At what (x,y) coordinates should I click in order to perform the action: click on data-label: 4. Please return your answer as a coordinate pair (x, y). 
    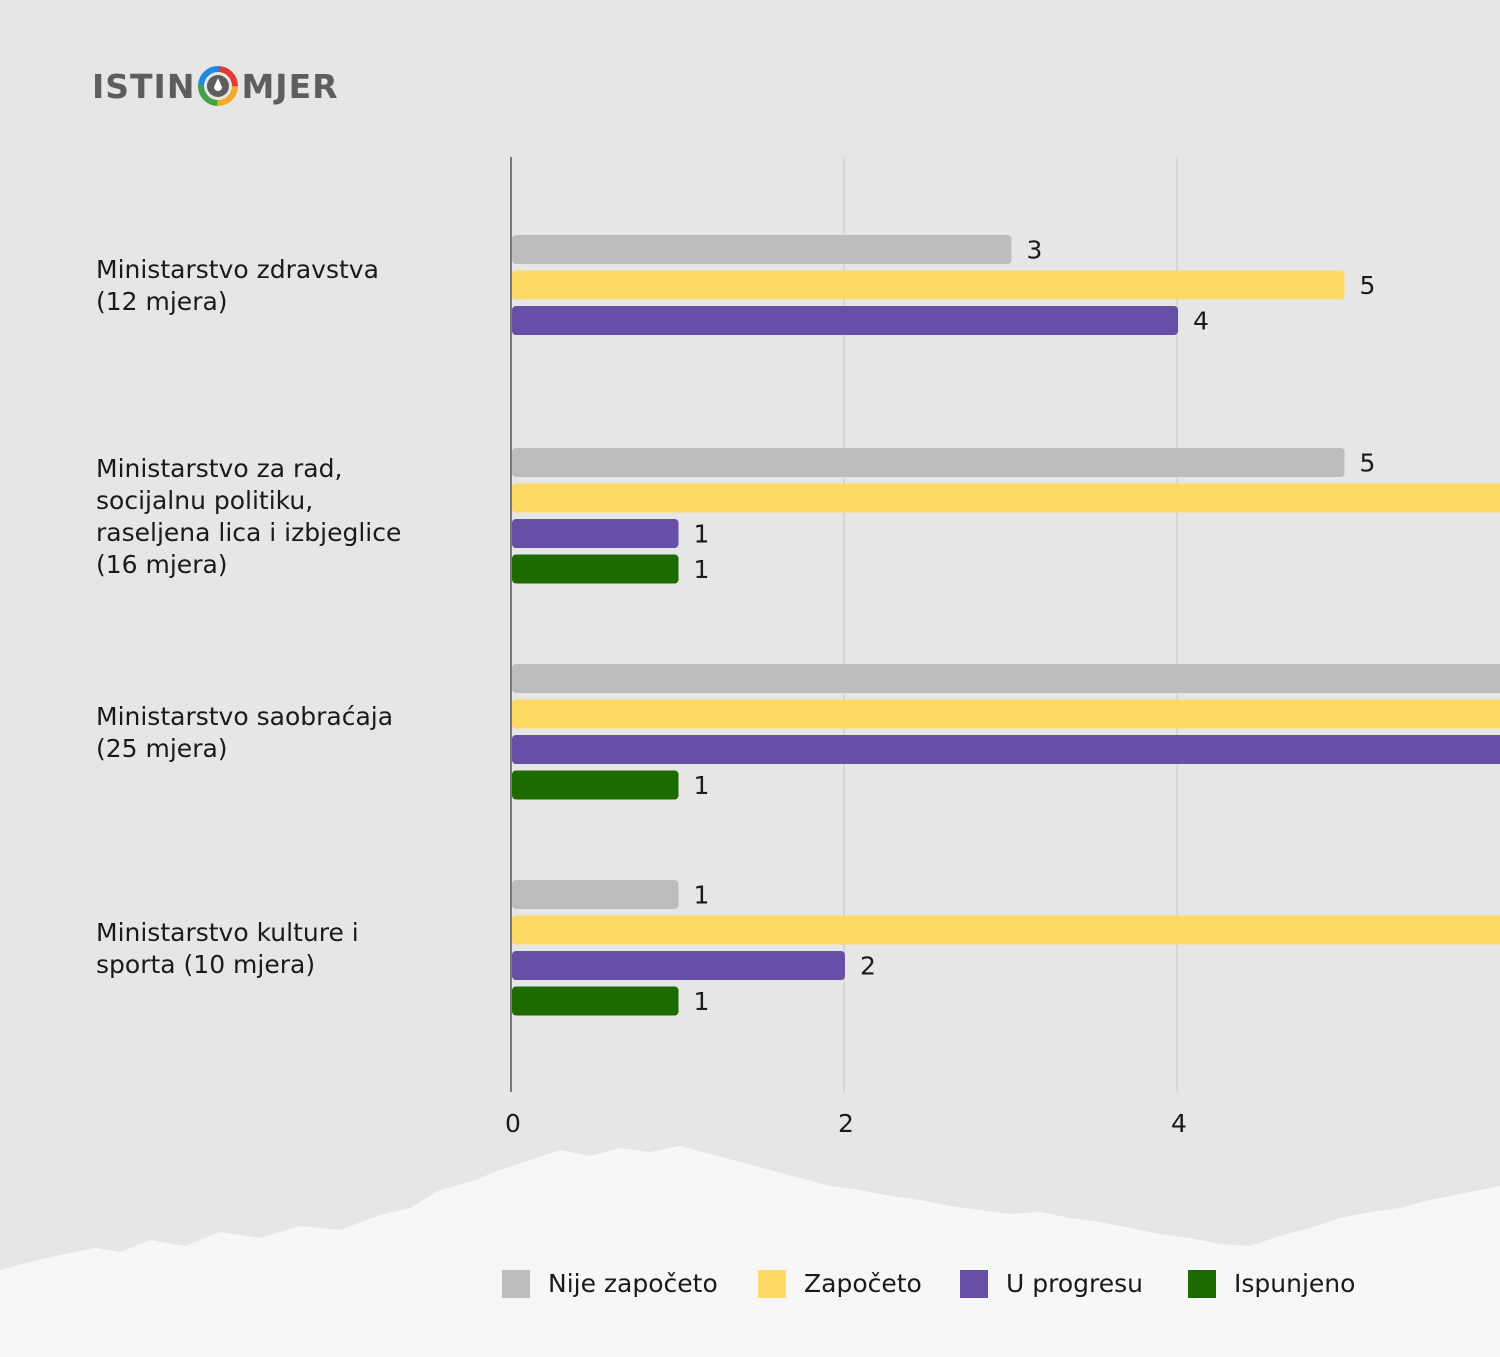
    Looking at the image, I should click on (1201, 321).